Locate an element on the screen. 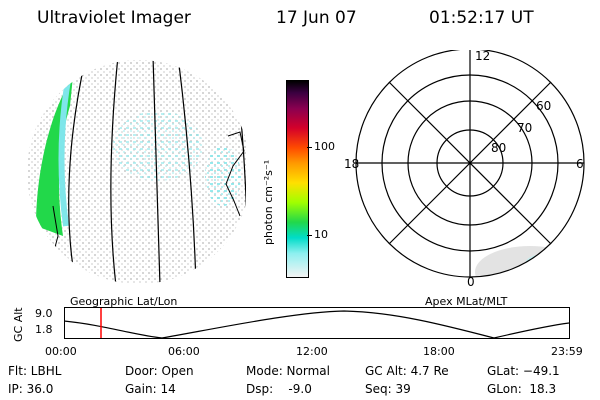 The image size is (600, 400). timeline-x-tick: 23:59 is located at coordinates (567, 351).